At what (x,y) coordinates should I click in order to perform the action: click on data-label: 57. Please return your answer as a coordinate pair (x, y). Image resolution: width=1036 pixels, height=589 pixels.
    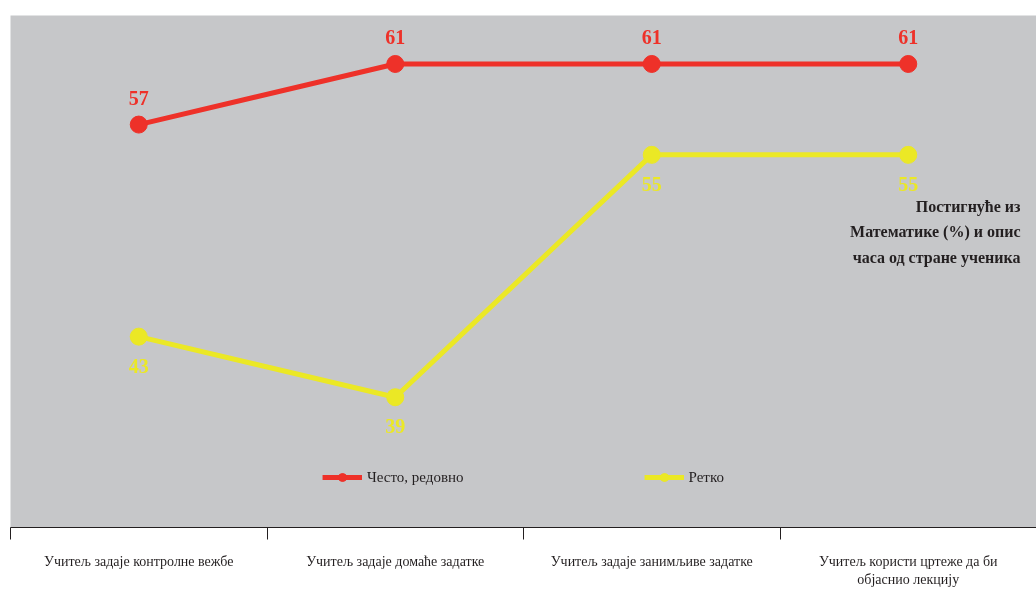
    Looking at the image, I should click on (138, 97).